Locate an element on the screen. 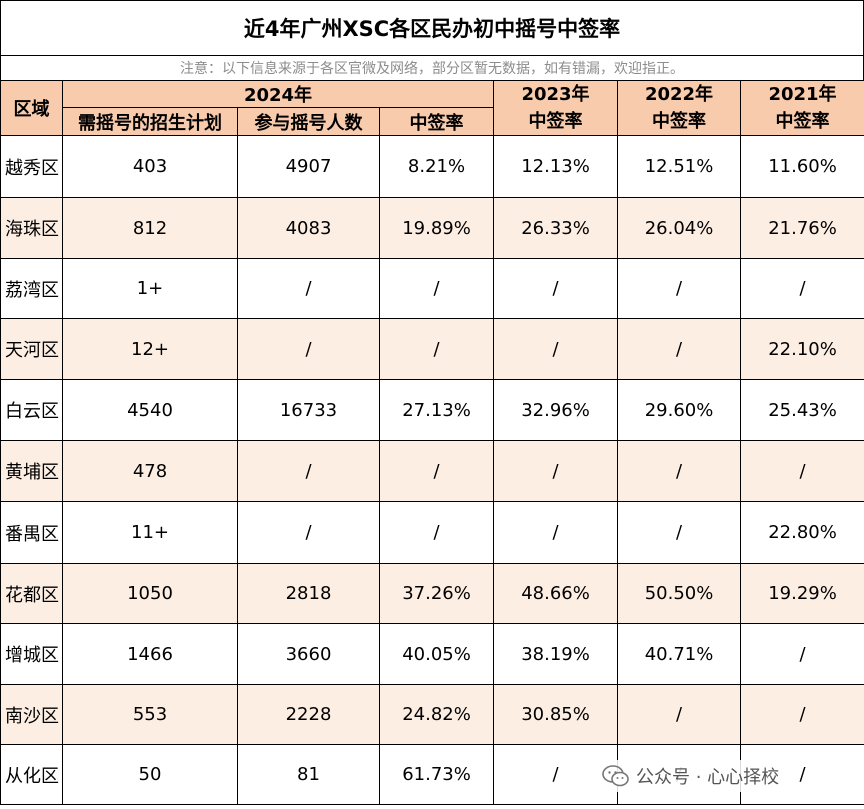  page-title: 近4年广州XSC各区民办初中摇号中签率 is located at coordinates (432, 28).